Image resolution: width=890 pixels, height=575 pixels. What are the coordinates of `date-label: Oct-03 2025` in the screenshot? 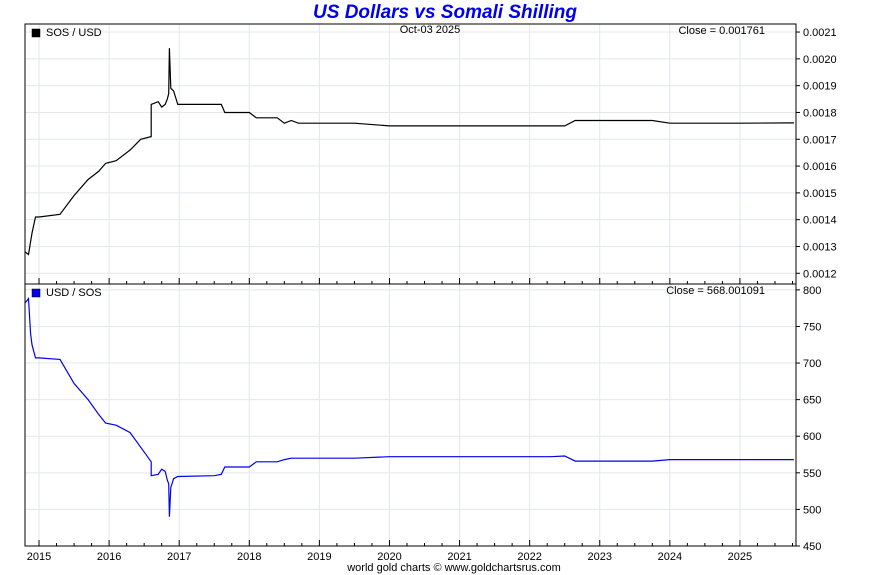 It's located at (430, 30).